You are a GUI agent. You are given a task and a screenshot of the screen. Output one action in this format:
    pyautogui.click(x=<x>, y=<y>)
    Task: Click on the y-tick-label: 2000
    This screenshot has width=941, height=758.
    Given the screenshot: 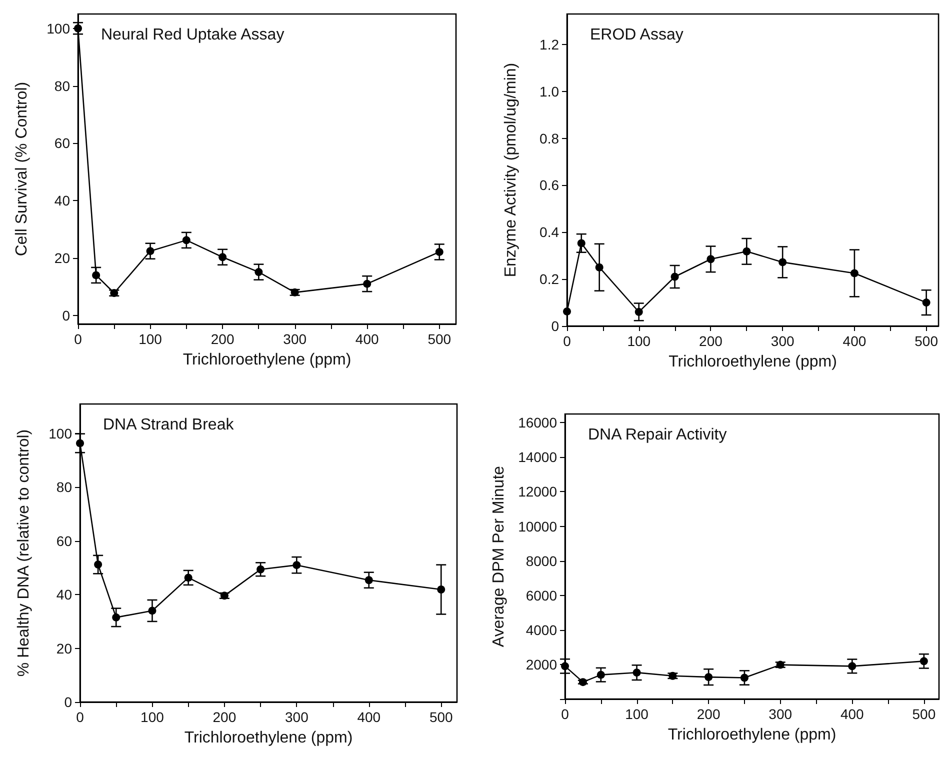 What is the action you would take?
    pyautogui.click(x=542, y=664)
    